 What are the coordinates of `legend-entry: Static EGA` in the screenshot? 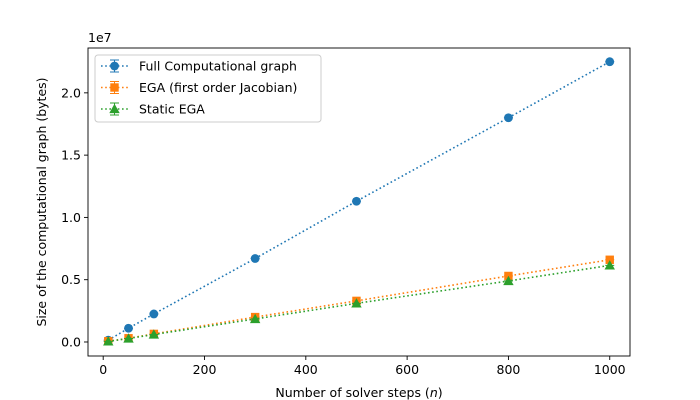 It's located at (153, 109).